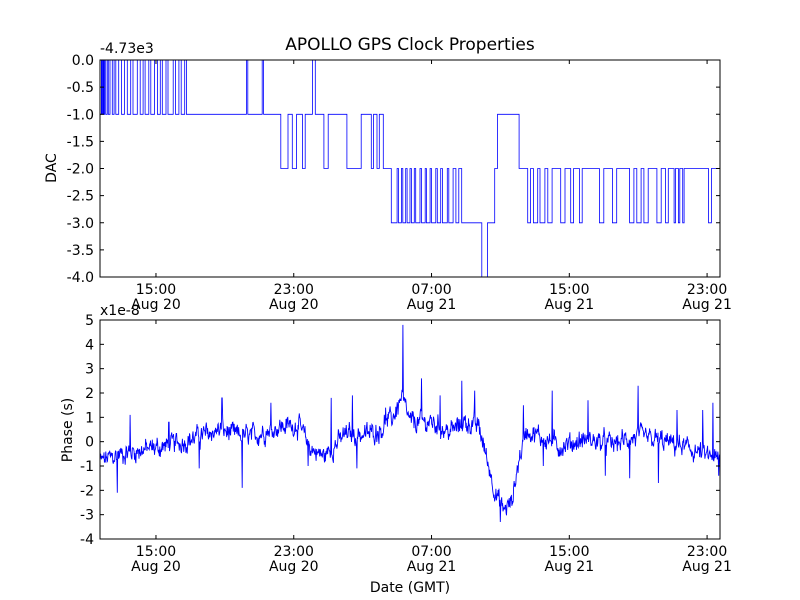 The width and height of the screenshot is (800, 600). What do you see at coordinates (410, 588) in the screenshot?
I see `x-axis-label: Date (GMT)` at bounding box center [410, 588].